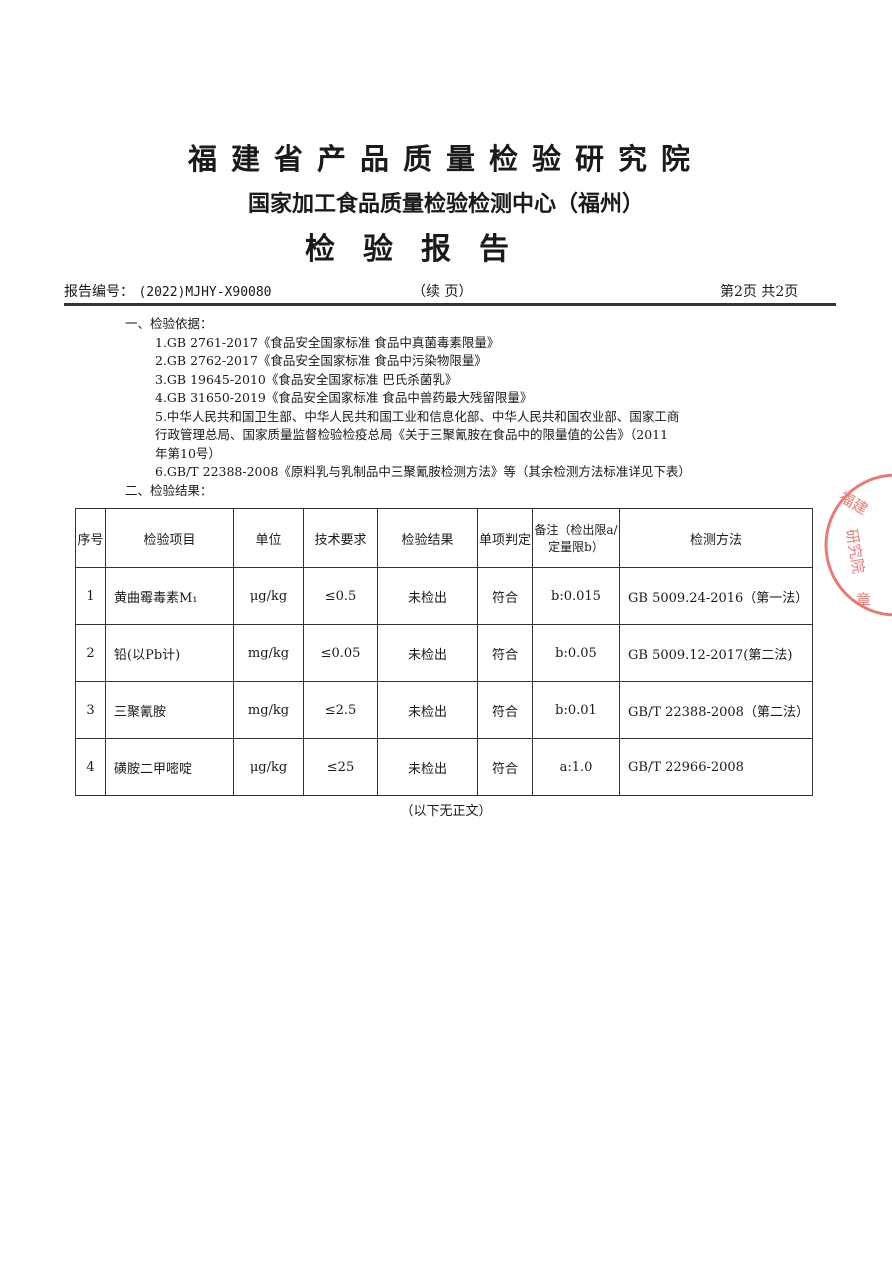 The height and width of the screenshot is (1261, 892). What do you see at coordinates (90, 653) in the screenshot?
I see `cell-no: 2` at bounding box center [90, 653].